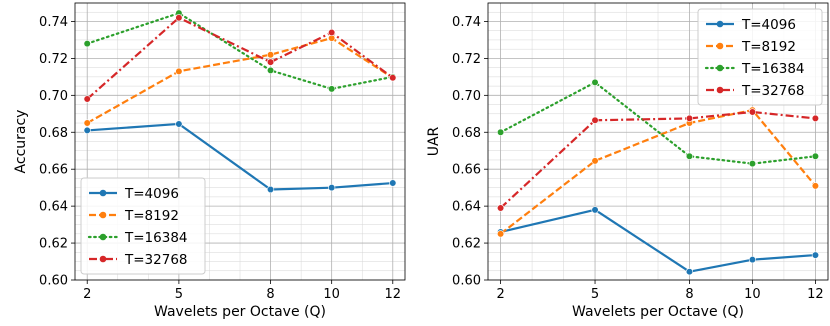  I want to click on y-axis-label: UAR, so click(434, 141).